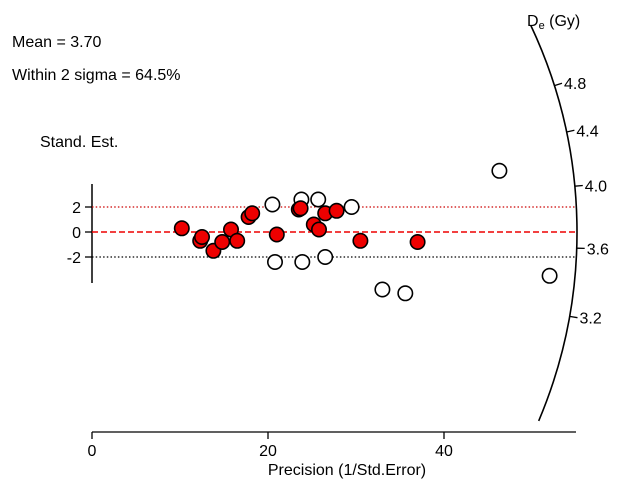  I want to click on x-tick-label: 0, so click(92, 451).